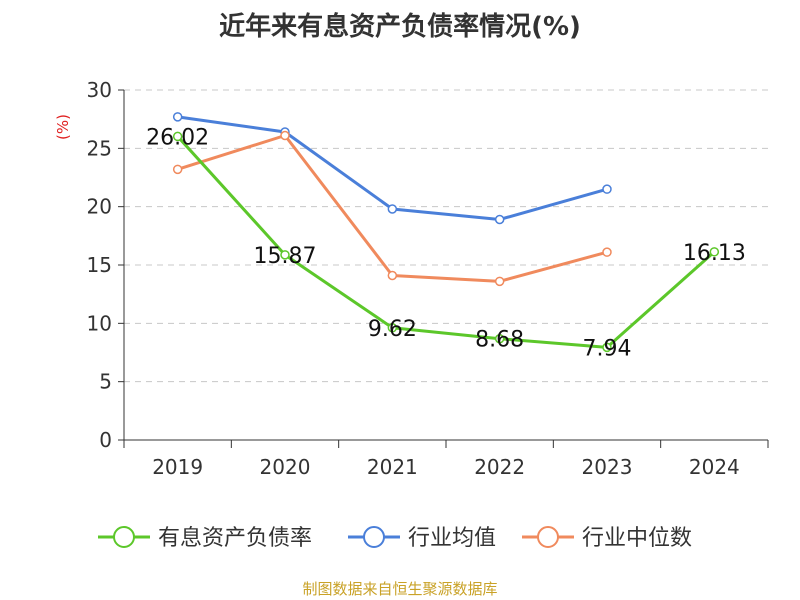  What do you see at coordinates (105, 440) in the screenshot?
I see `y-tick-label: 0` at bounding box center [105, 440].